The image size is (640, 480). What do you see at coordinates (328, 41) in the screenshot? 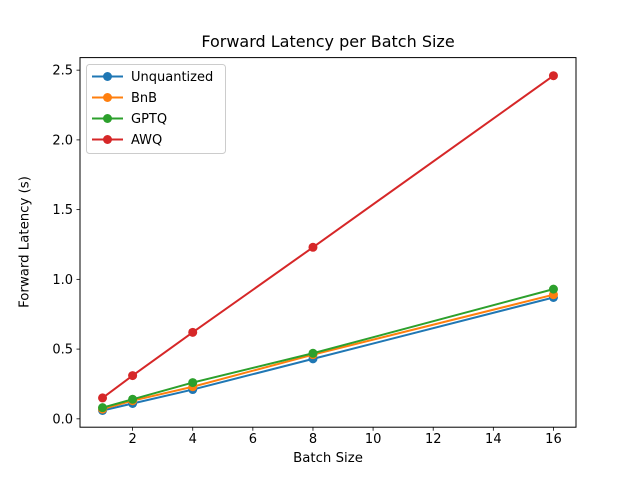
I see `chart-title: Forward Latency per Batch Size` at bounding box center [328, 41].